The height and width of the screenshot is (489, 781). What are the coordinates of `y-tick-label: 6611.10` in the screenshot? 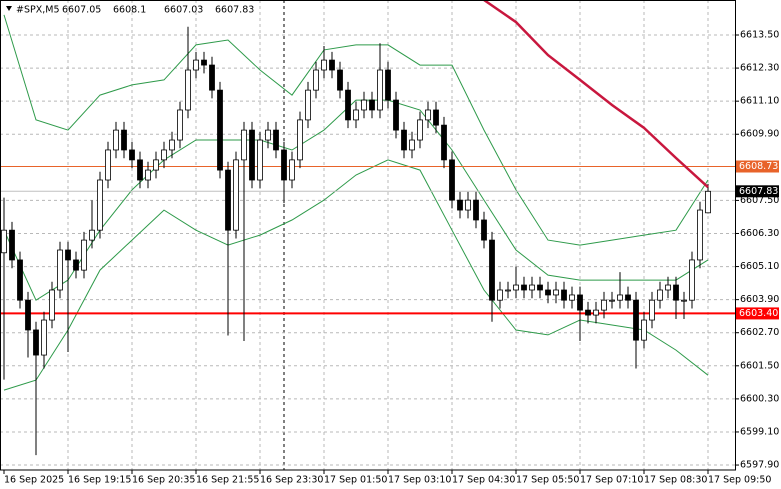 It's located at (759, 101).